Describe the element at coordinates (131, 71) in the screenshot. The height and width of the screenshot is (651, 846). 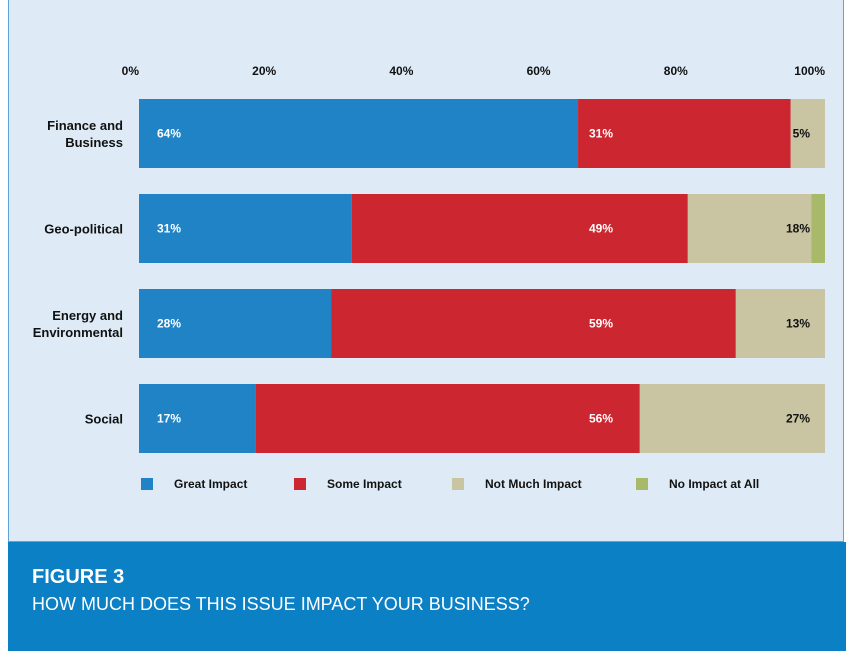
I see `x-tick-label: 0%` at that location.